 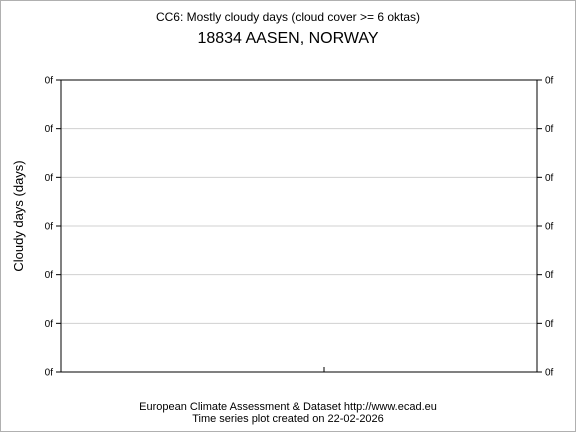 What do you see at coordinates (288, 419) in the screenshot?
I see `footer-created: Time series plot created on 22-02-2026` at bounding box center [288, 419].